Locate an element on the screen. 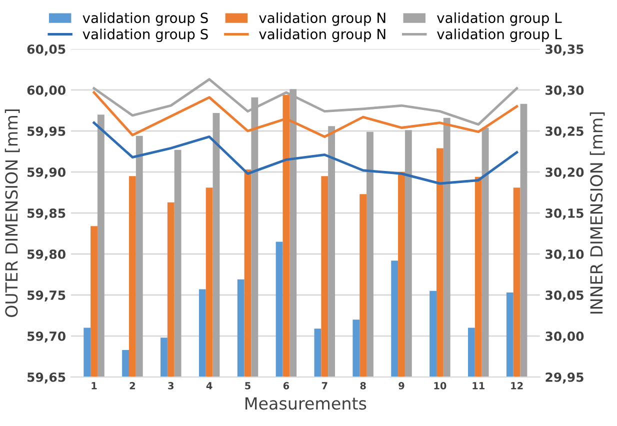 This screenshot has height=426, width=617. y2-tick-label: 30,05 is located at coordinates (565, 296).